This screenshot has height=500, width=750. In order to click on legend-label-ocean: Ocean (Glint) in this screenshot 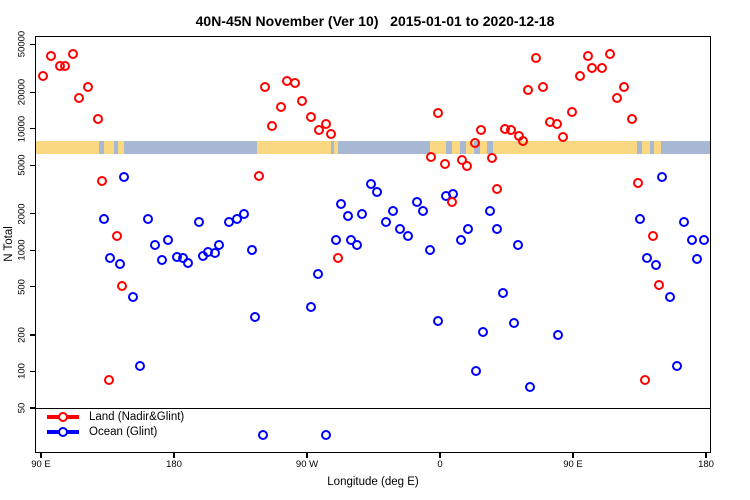, I will do `click(123, 431)`.